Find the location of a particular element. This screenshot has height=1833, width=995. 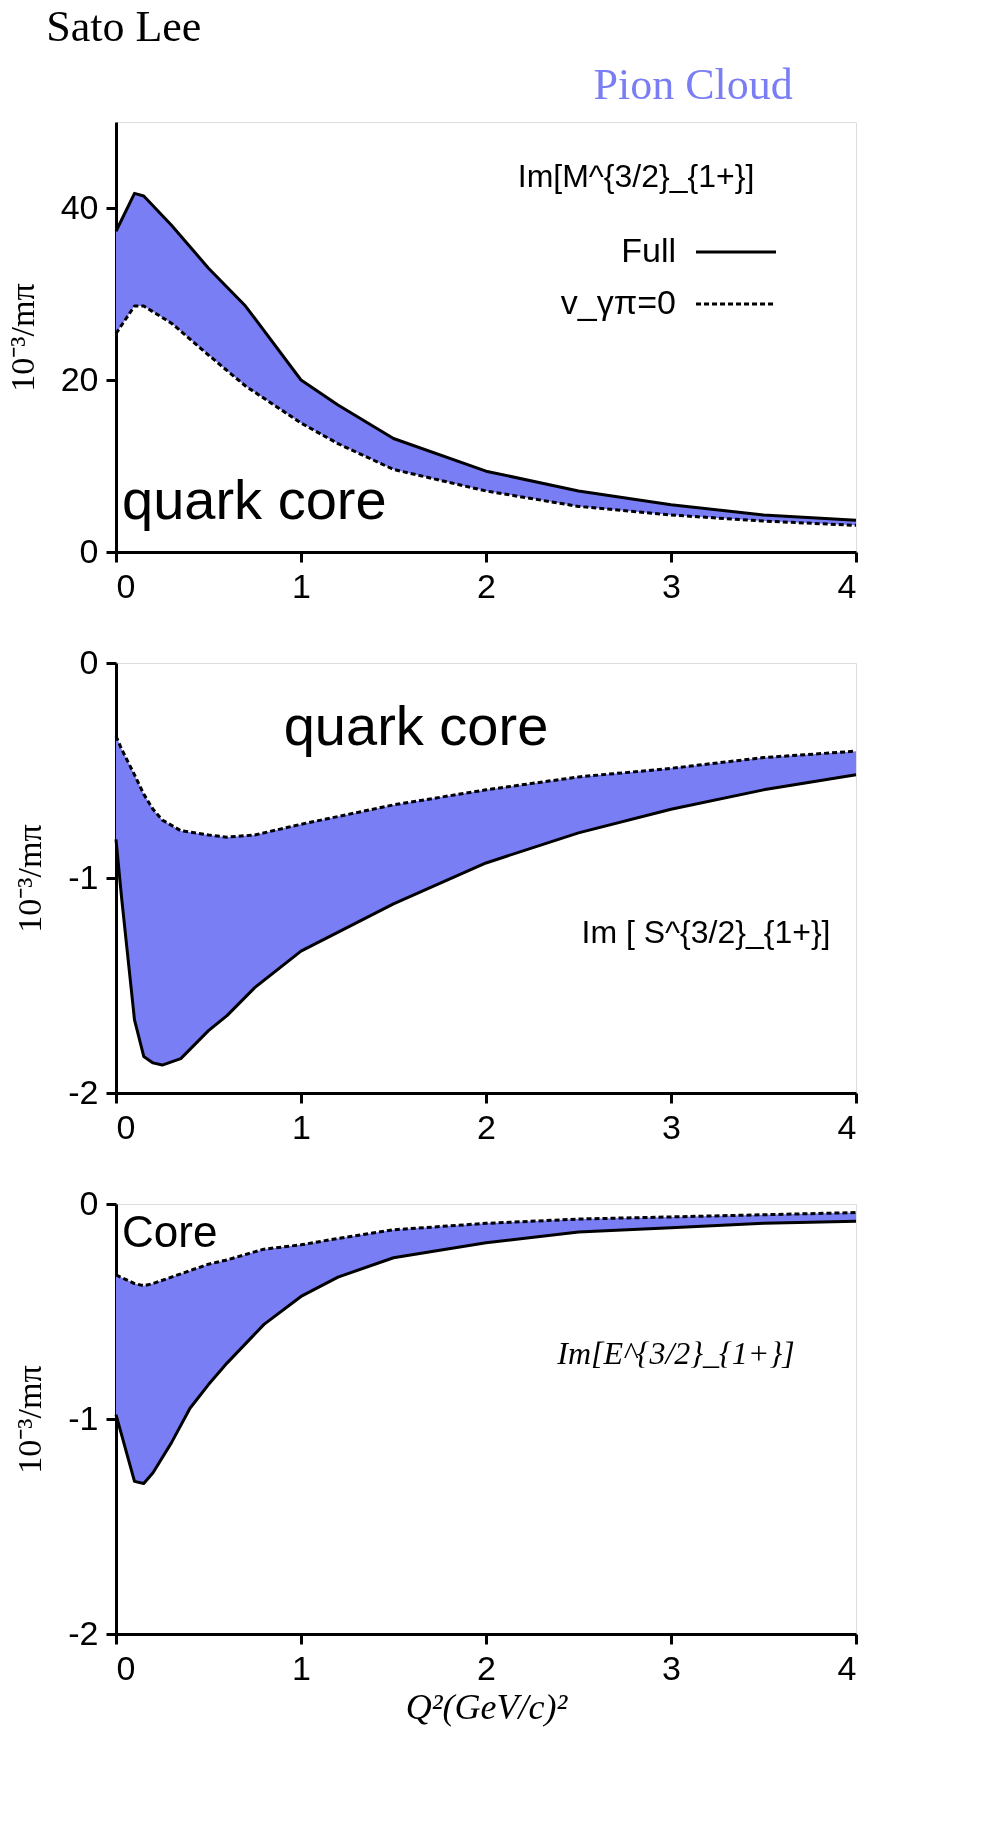

chart-title: Sato Lee is located at coordinates (124, 26).